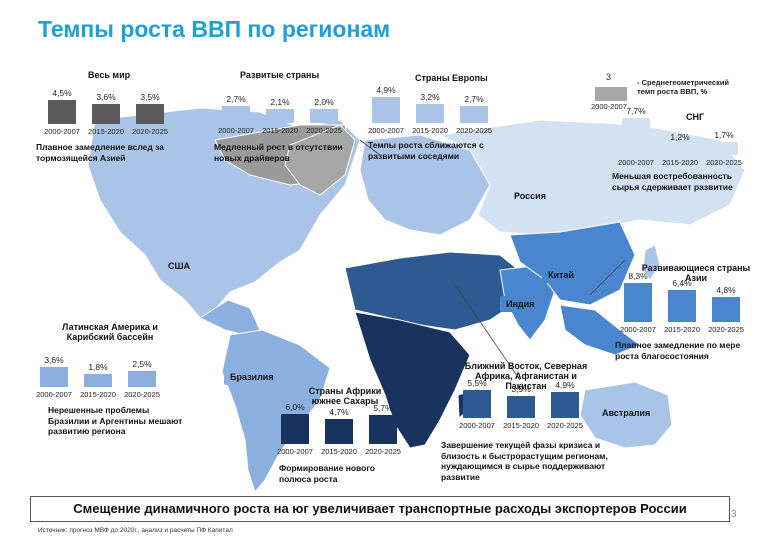  I want to click on china-region, so click(572, 263).